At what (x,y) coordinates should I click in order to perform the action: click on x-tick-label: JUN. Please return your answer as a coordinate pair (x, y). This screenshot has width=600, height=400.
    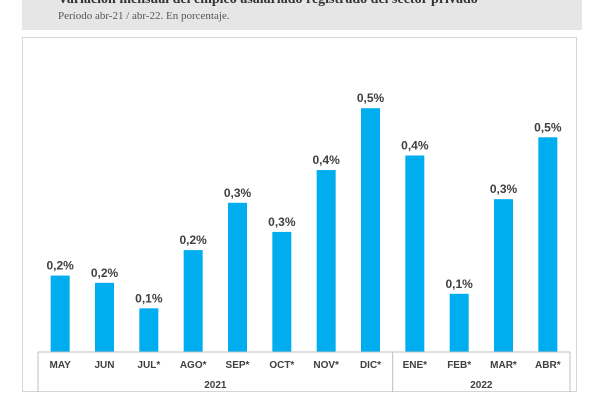
    Looking at the image, I should click on (104, 365).